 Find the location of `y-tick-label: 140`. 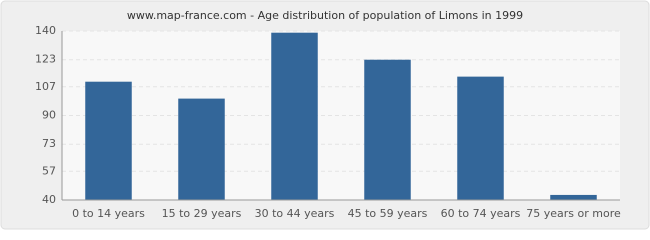

y-tick-label: 140 is located at coordinates (45, 30).